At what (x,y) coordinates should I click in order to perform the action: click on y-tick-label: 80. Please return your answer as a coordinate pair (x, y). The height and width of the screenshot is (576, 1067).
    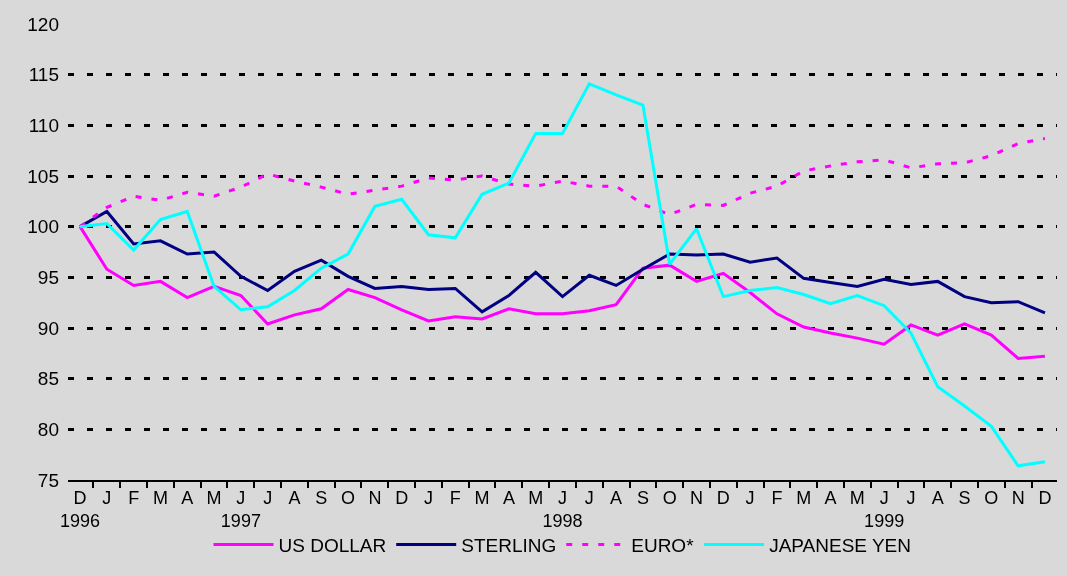
    Looking at the image, I should click on (48, 429).